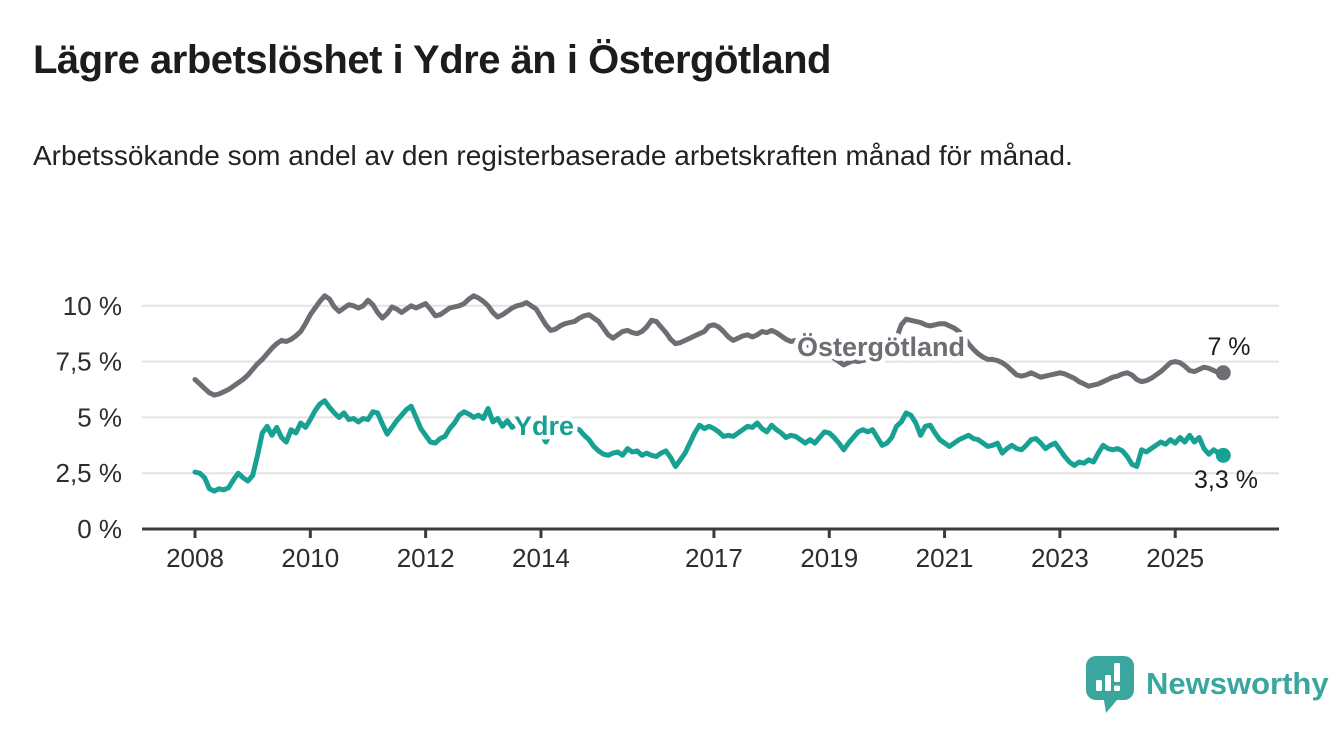 This screenshot has height=734, width=1340. I want to click on series-line-ostergotland, so click(709, 345).